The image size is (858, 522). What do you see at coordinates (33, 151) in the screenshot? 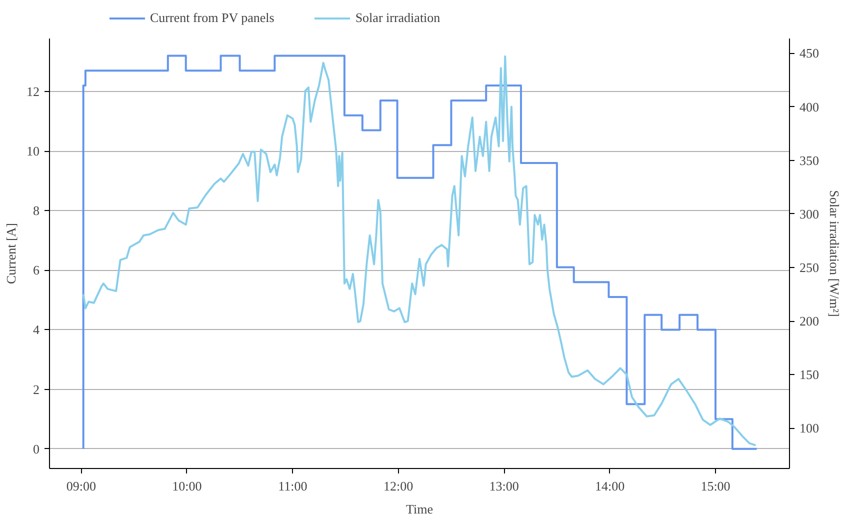
I see `y-tick-label: 10` at bounding box center [33, 151].